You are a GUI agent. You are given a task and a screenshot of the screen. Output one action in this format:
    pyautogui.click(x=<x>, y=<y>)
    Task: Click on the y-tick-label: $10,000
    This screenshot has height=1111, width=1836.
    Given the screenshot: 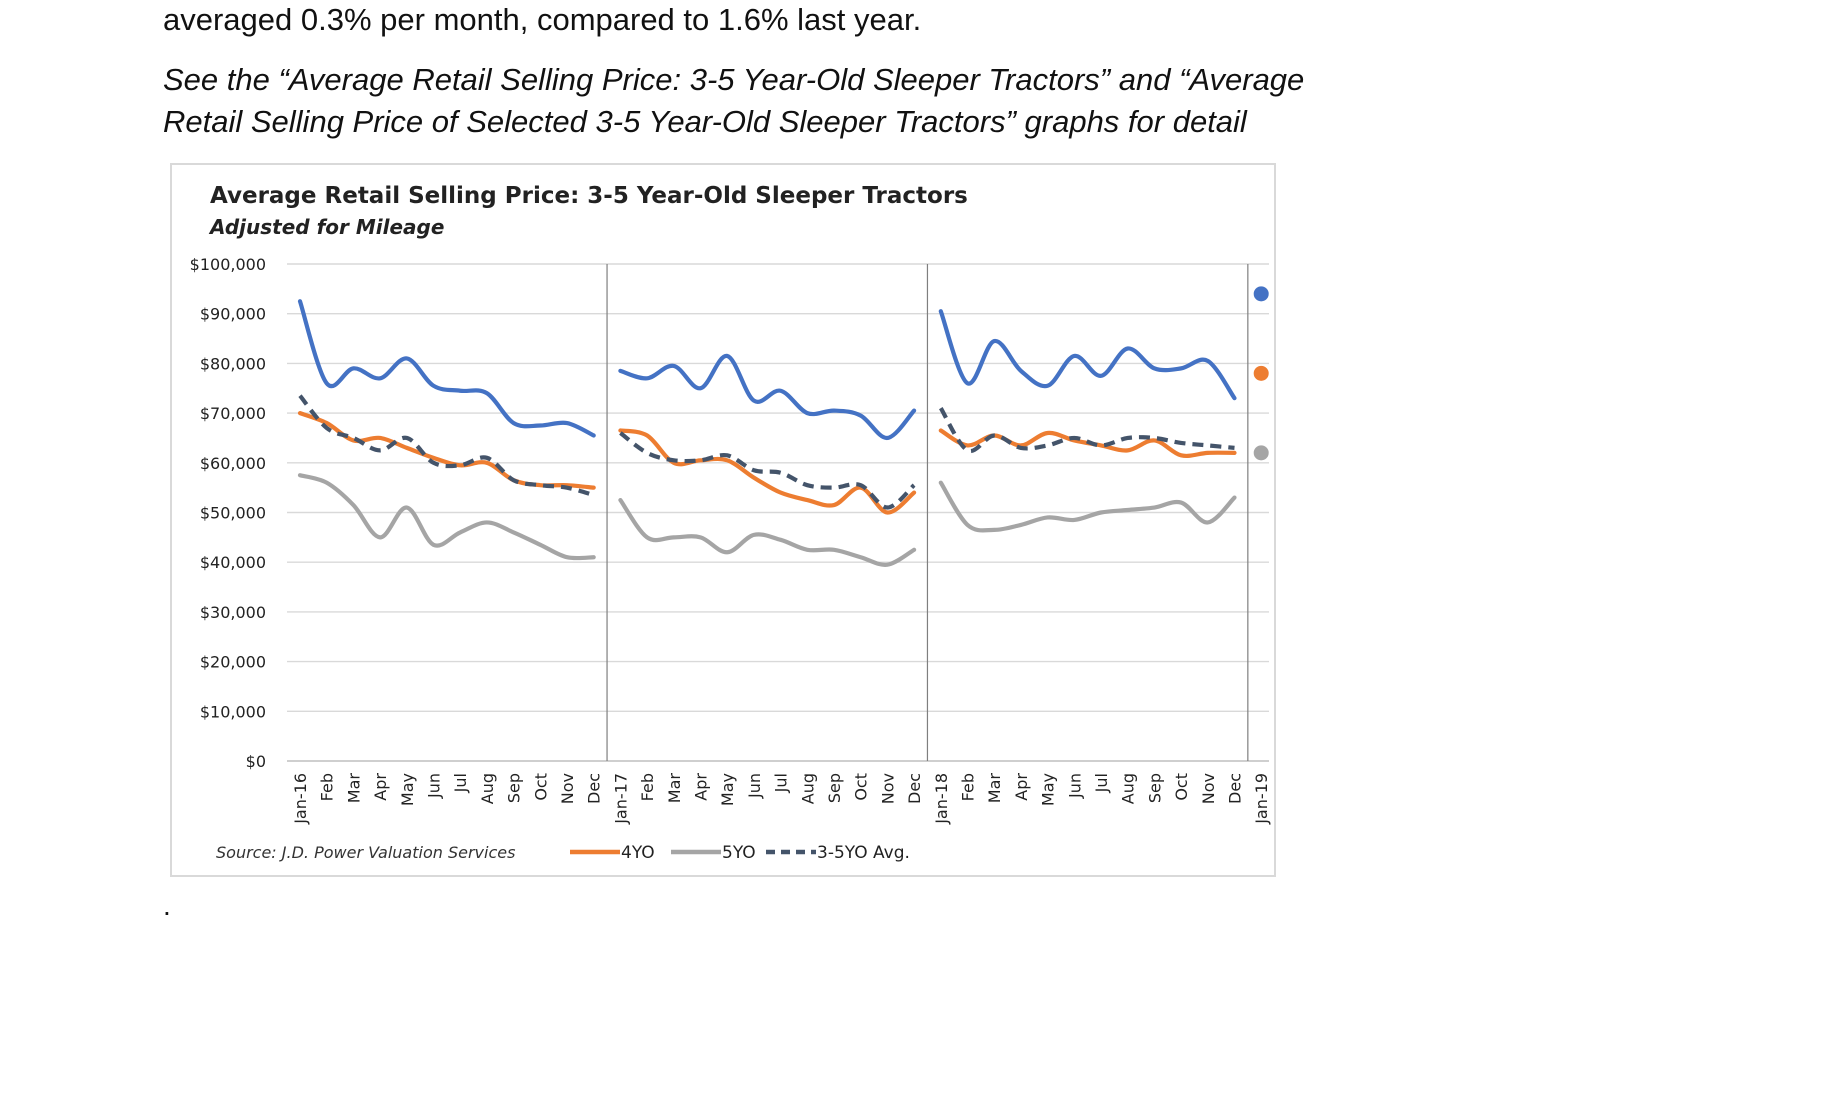 What is the action you would take?
    pyautogui.click(x=233, y=711)
    